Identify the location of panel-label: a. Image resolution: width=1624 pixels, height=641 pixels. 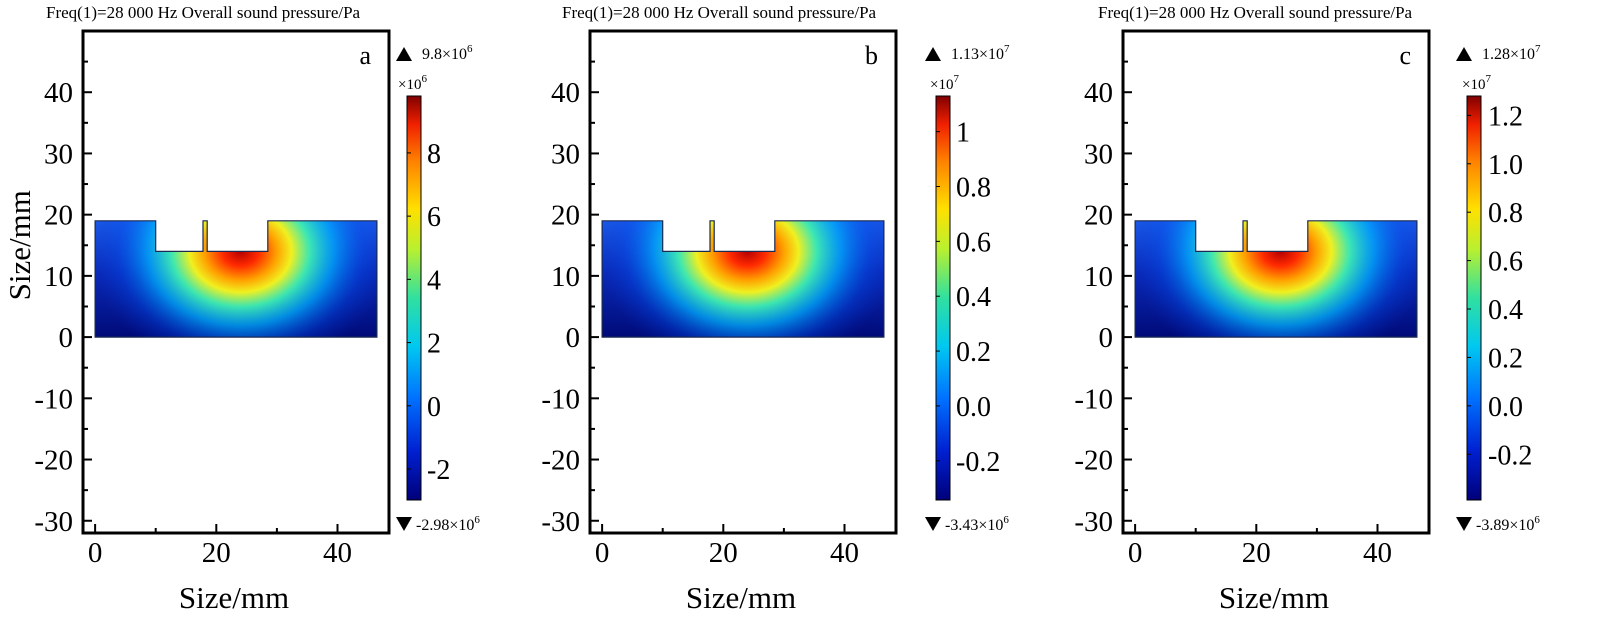
(365, 55).